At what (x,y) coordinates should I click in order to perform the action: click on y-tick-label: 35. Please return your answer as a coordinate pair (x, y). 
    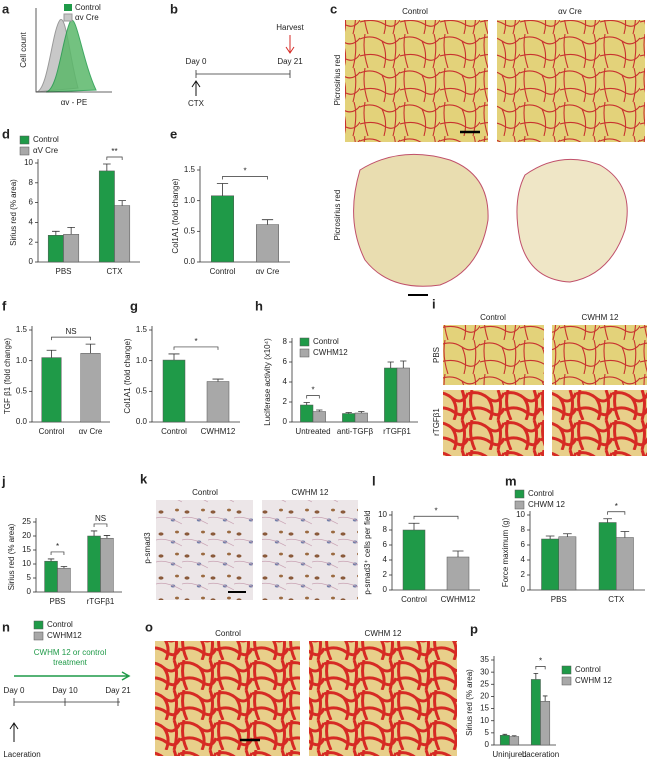
    Looking at the image, I should click on (484, 659).